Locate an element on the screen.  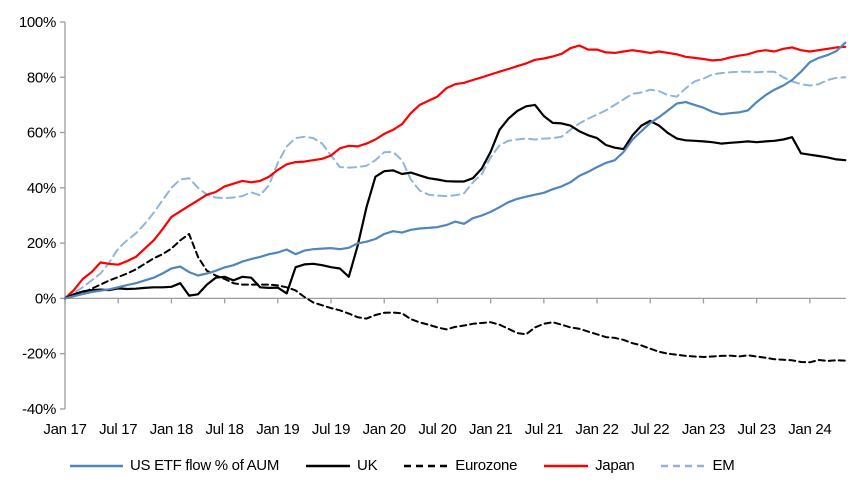
legend-item-em: EM is located at coordinates (698, 465).